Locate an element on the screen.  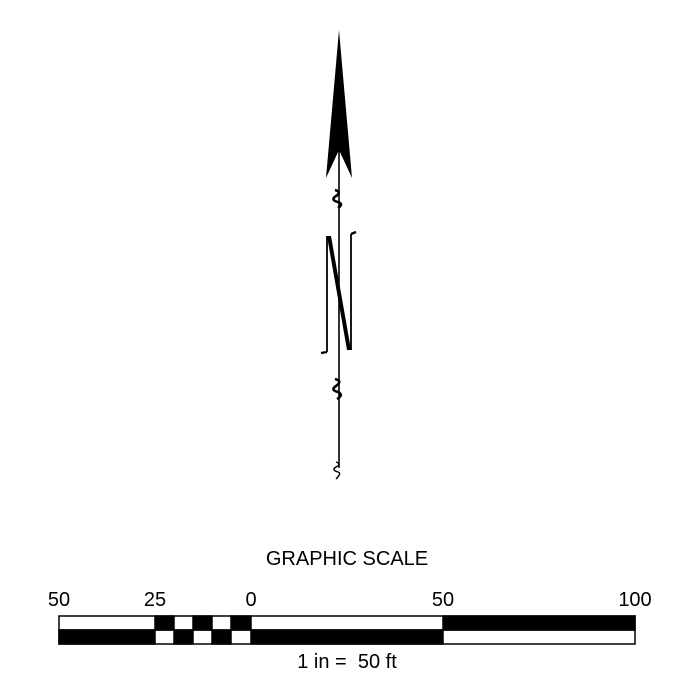
n-letter-diagonal is located at coordinates (339, 293).